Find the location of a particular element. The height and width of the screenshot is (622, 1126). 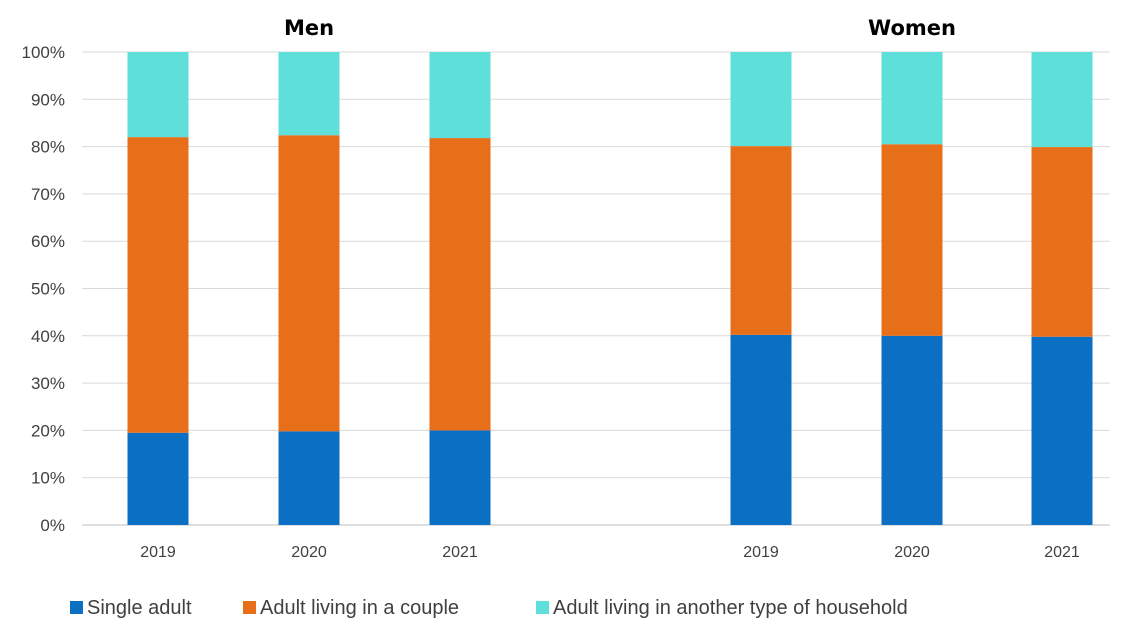

y-tick-label: 60% is located at coordinates (48, 241).